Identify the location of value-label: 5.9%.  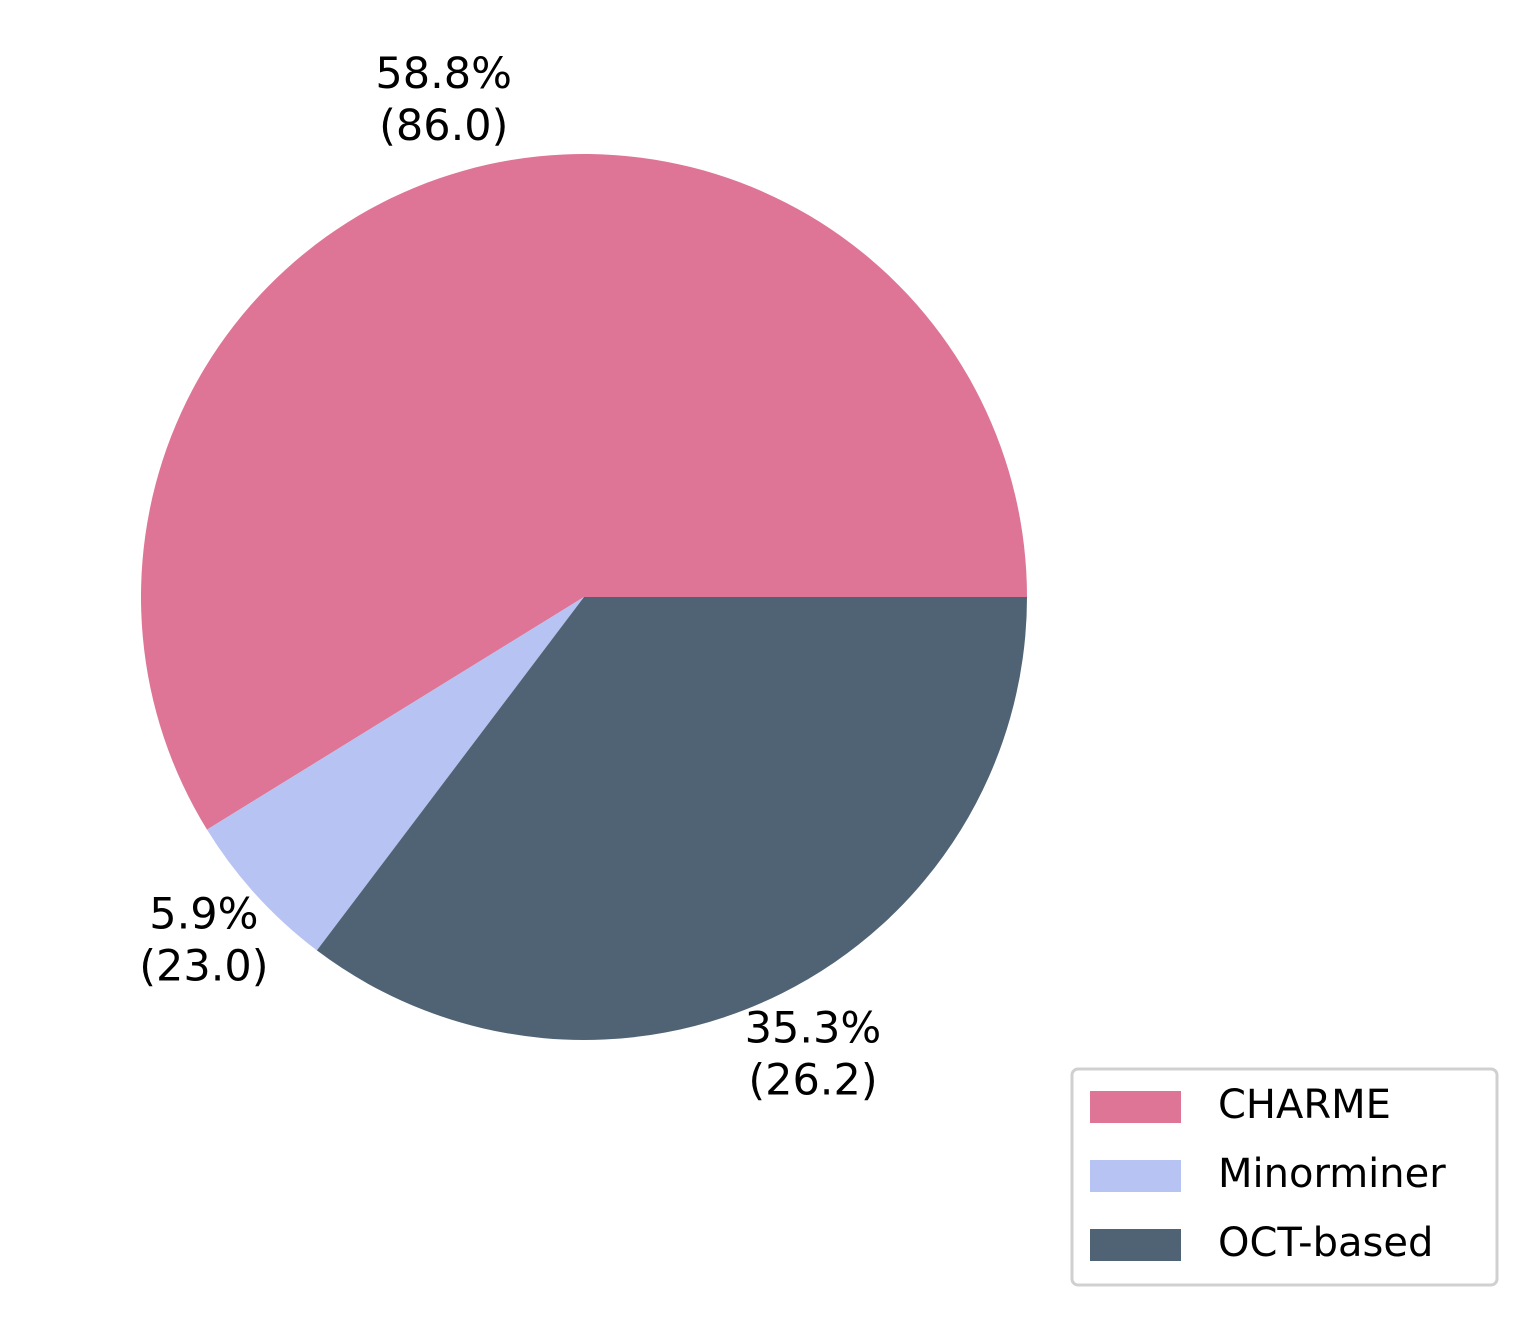
(203, 914).